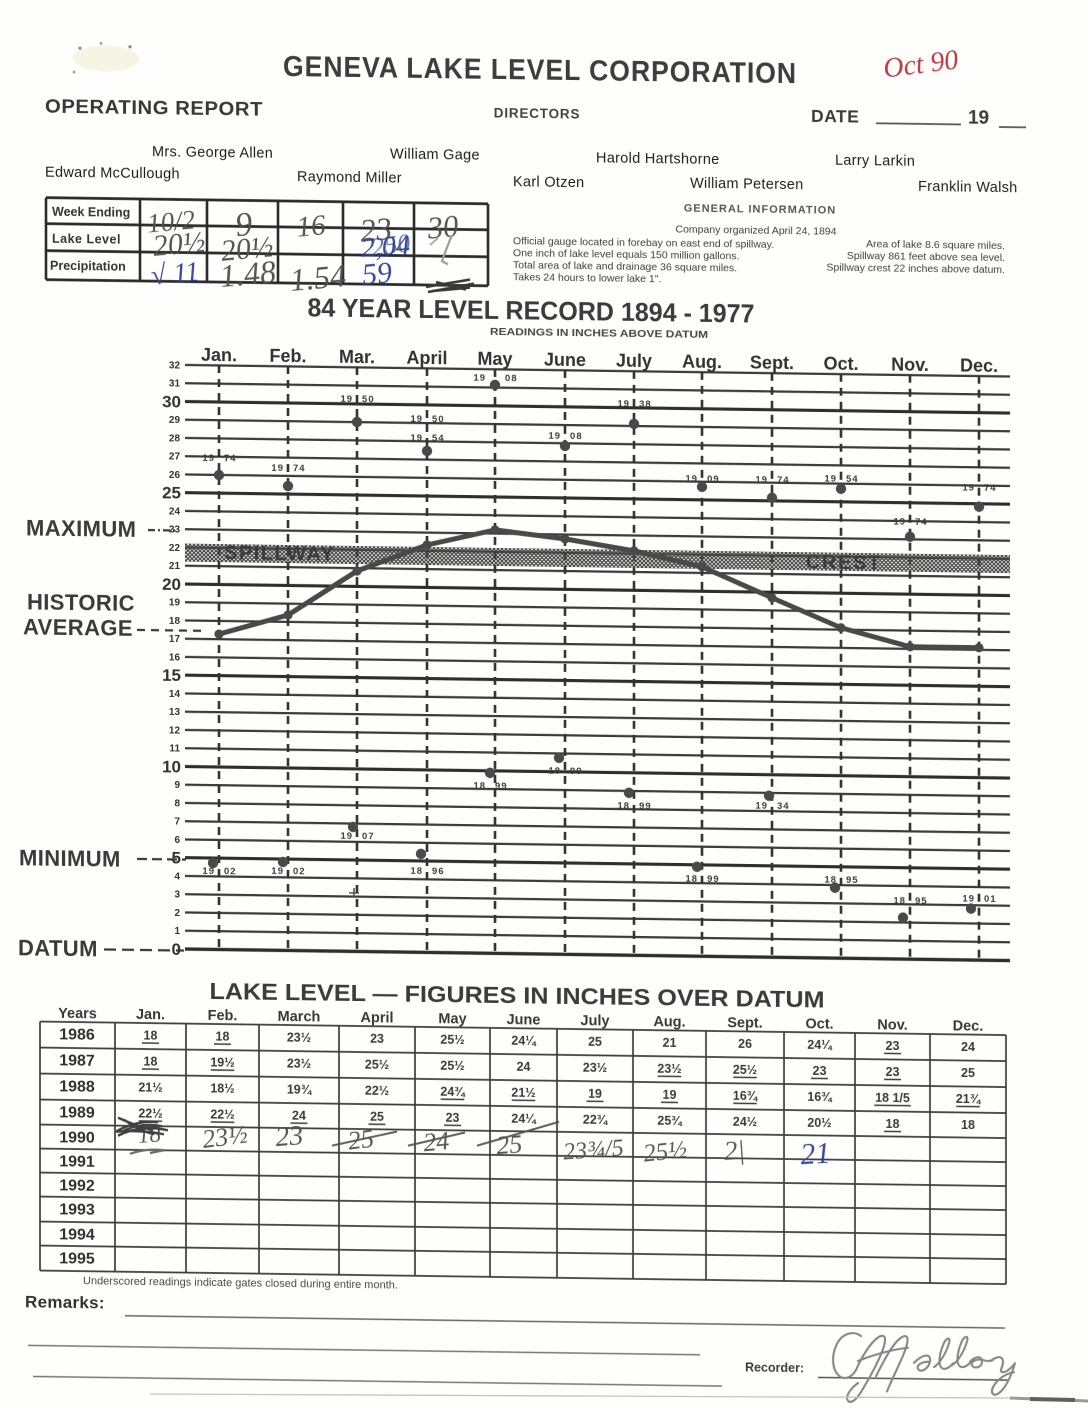  I want to click on svg-text: 59, so click(376, 274).